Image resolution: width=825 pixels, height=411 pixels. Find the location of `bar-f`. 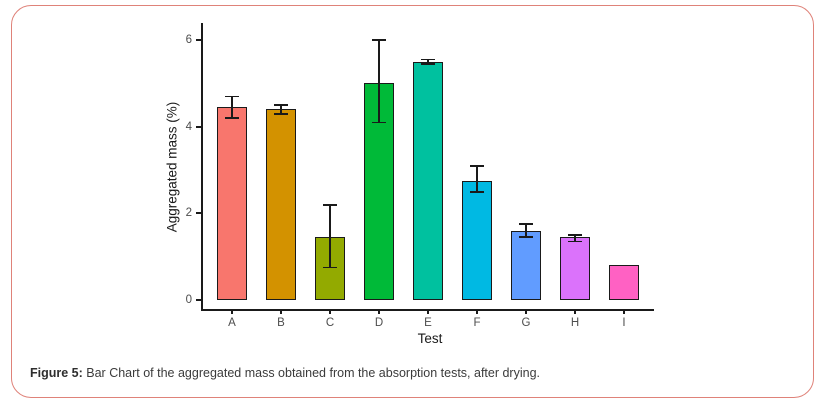

bar-f is located at coordinates (477, 240).